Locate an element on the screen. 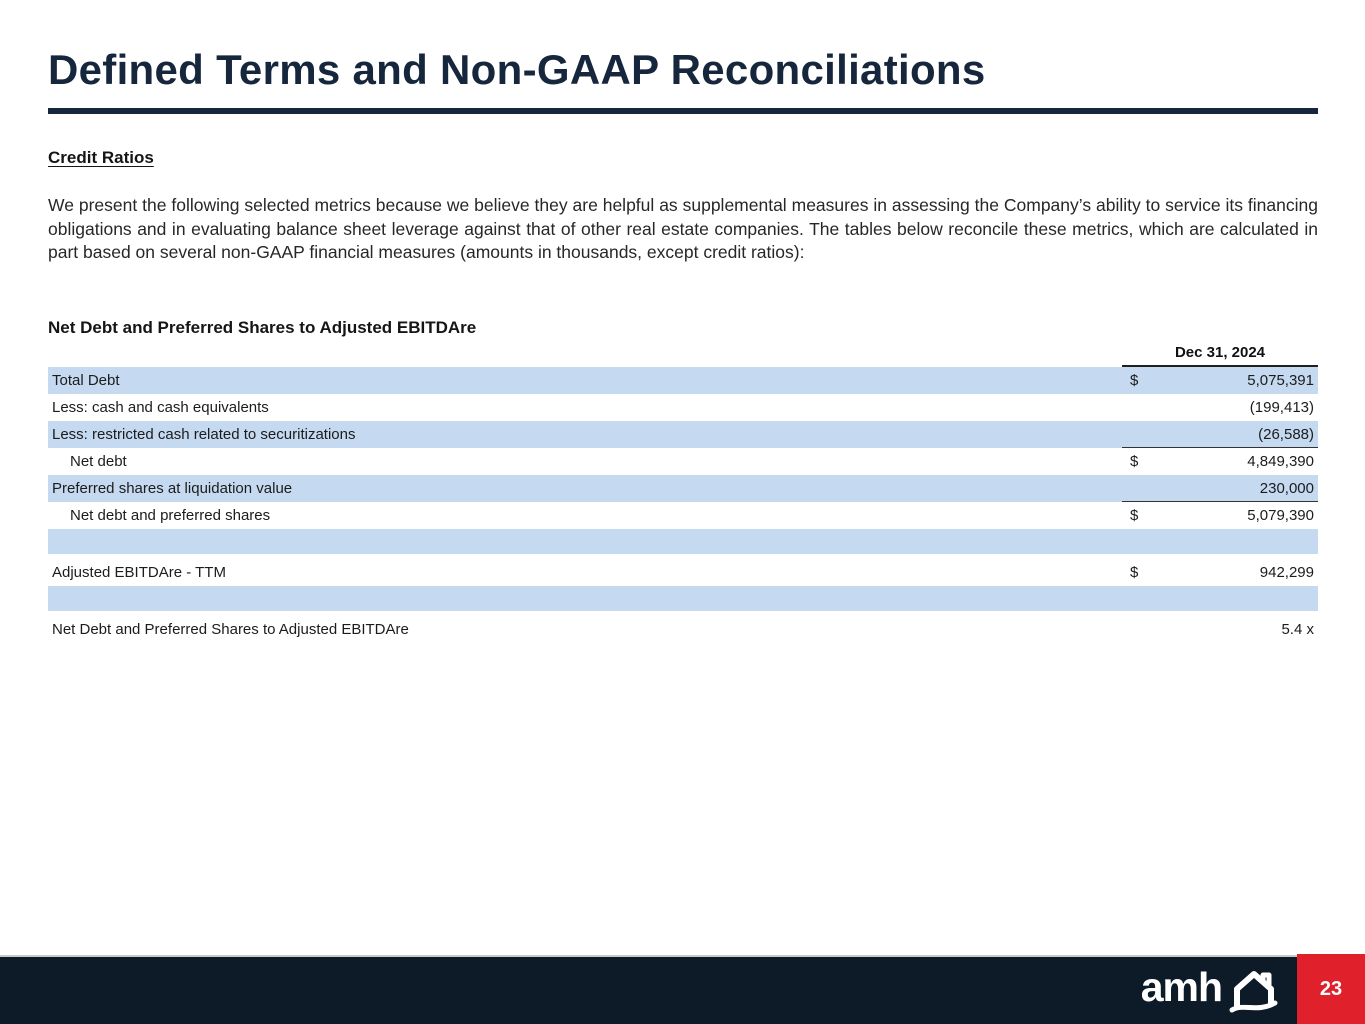 The width and height of the screenshot is (1365, 1024). column-header: Dec 31, 2024 is located at coordinates (1220, 353).